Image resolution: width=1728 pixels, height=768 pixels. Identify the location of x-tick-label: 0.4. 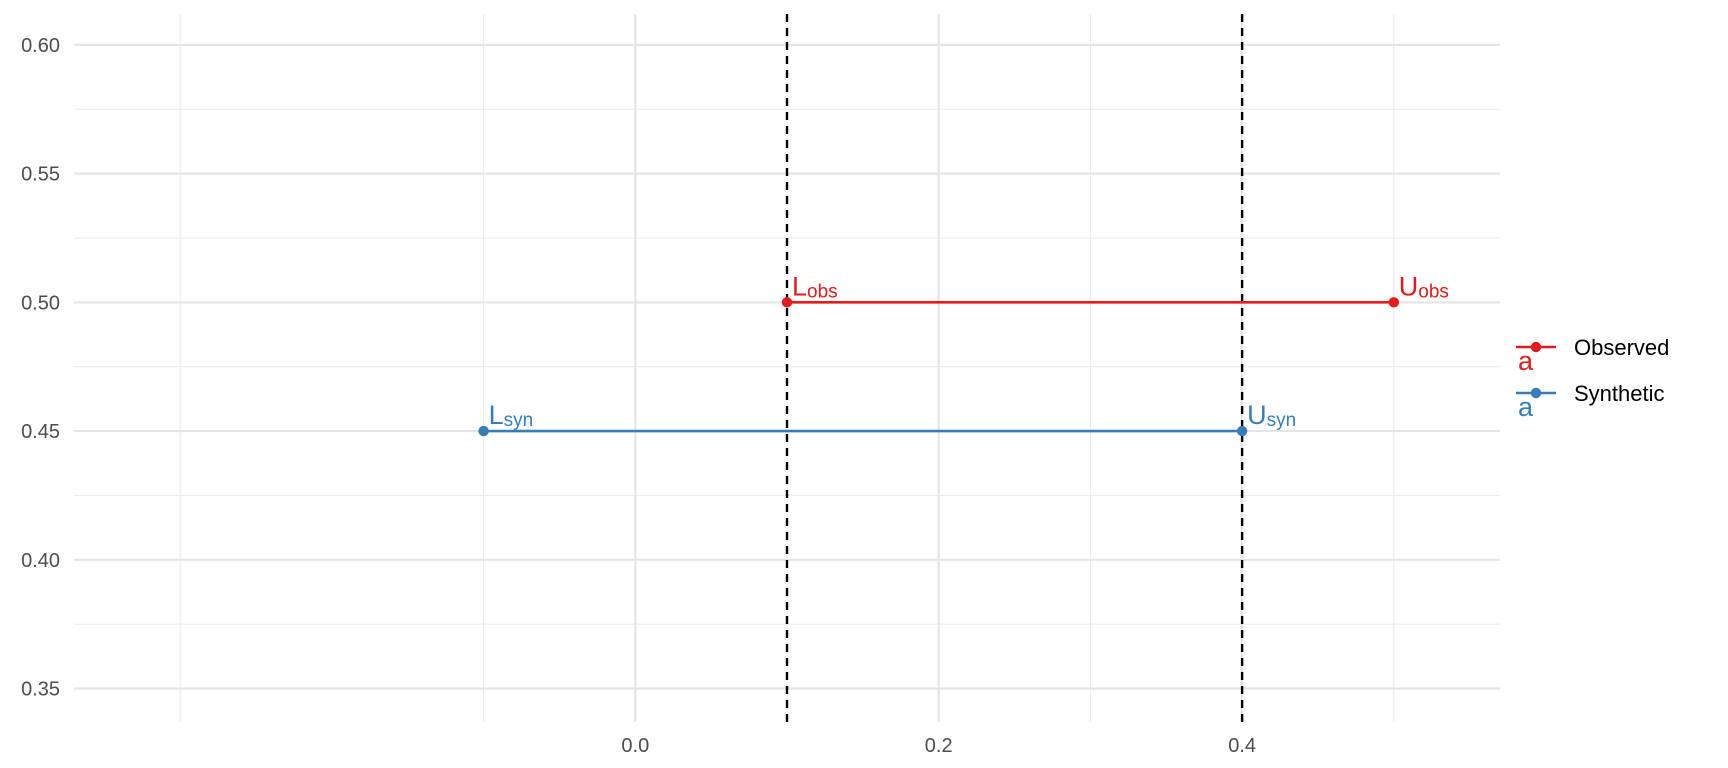
(1242, 746).